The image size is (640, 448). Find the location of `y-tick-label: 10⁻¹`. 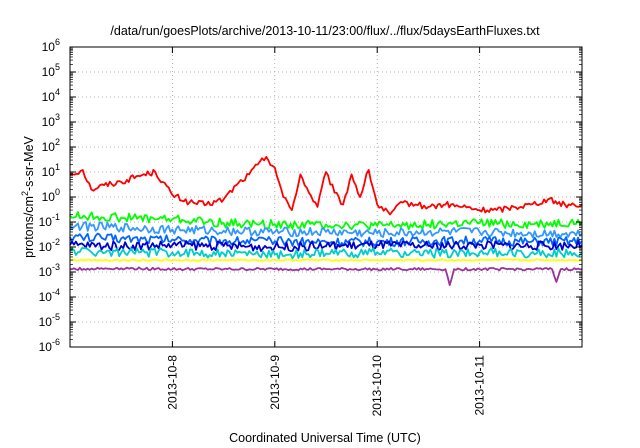

y-tick-label: 10⁻¹ is located at coordinates (49, 220).